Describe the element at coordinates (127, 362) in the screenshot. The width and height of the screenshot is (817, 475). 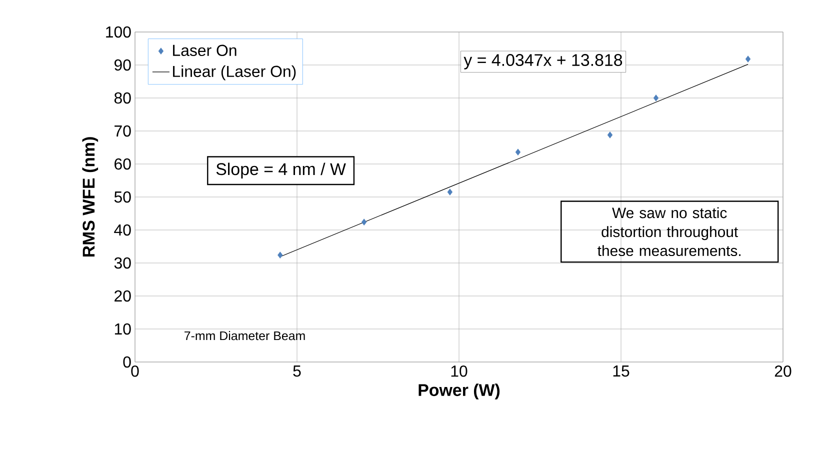
I see `y-tick-label: 0` at that location.